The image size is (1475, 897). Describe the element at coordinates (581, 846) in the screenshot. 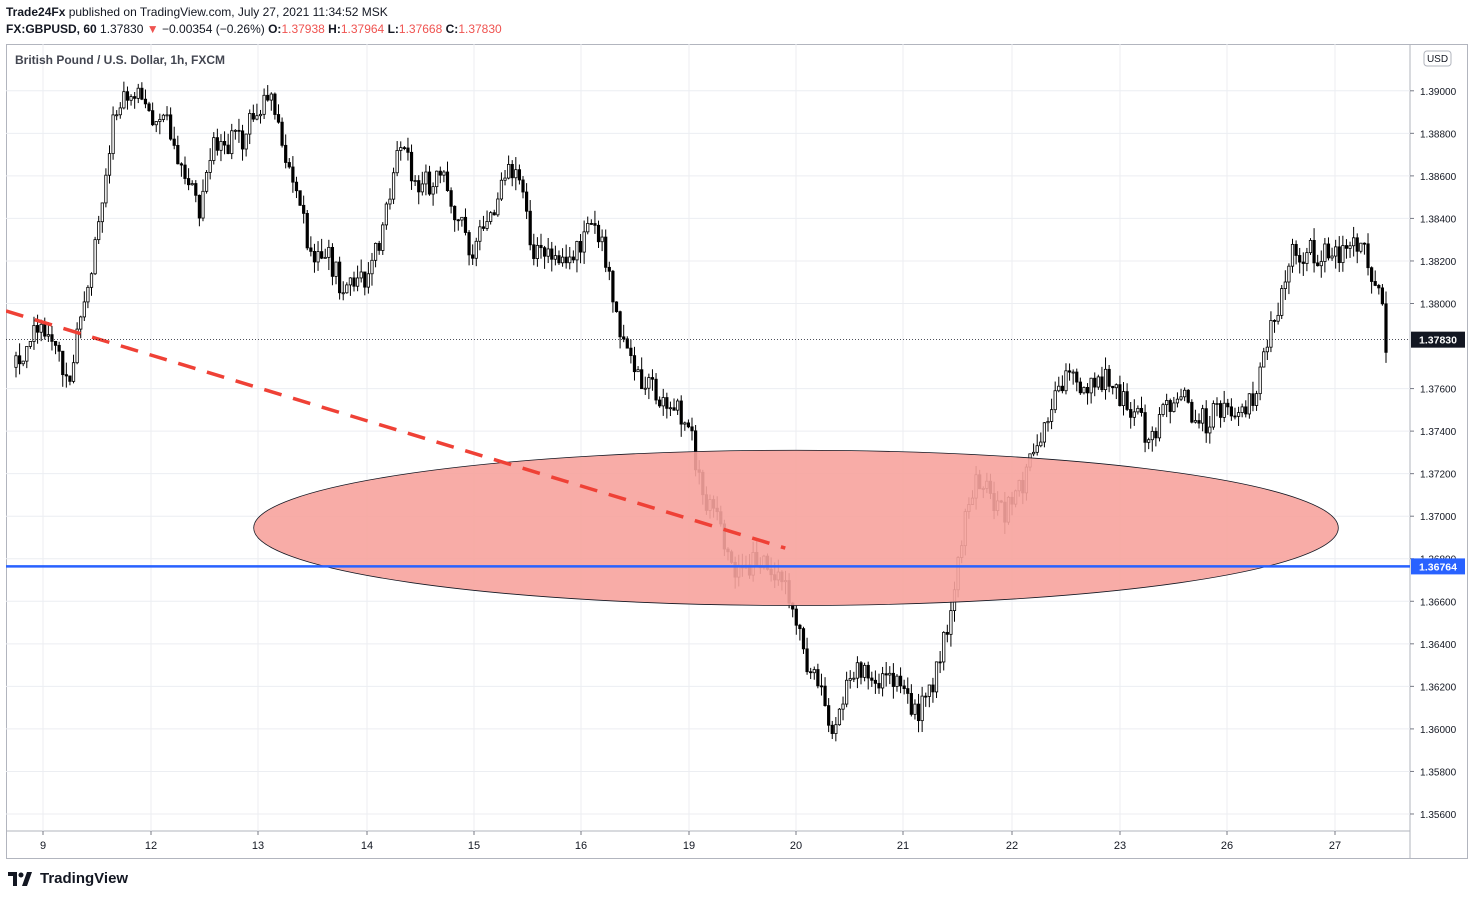

I see `x-tick-label: 16` at that location.